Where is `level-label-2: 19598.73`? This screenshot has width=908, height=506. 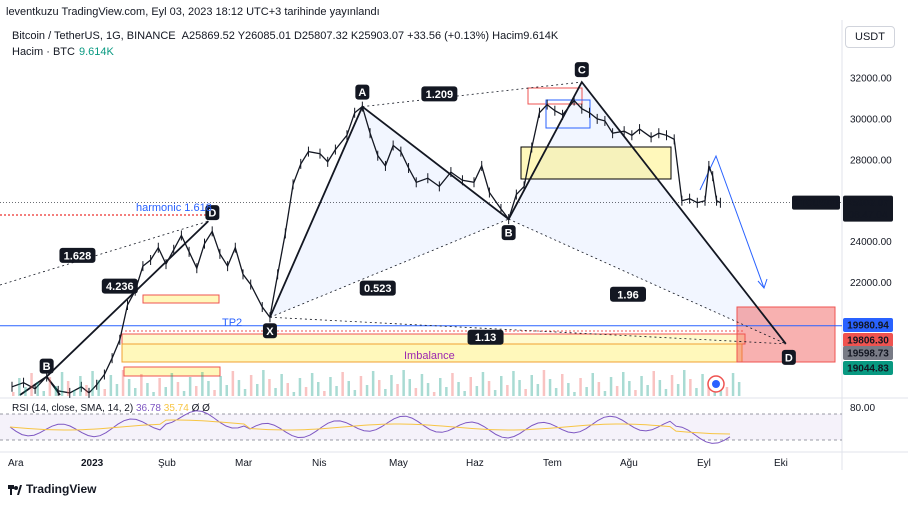 level-label-2: 19598.73 is located at coordinates (868, 354).